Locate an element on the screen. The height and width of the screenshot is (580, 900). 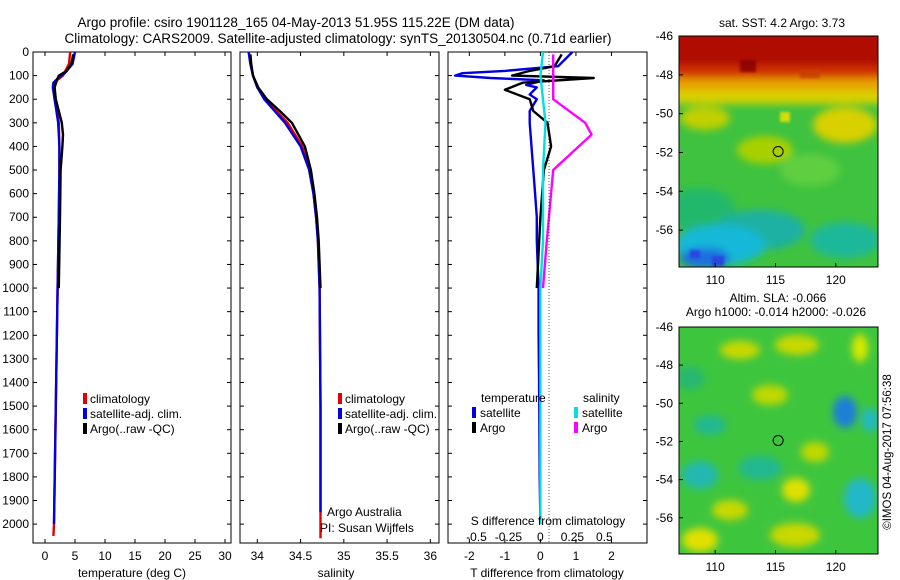
difference-series is located at coordinates (524, 288).